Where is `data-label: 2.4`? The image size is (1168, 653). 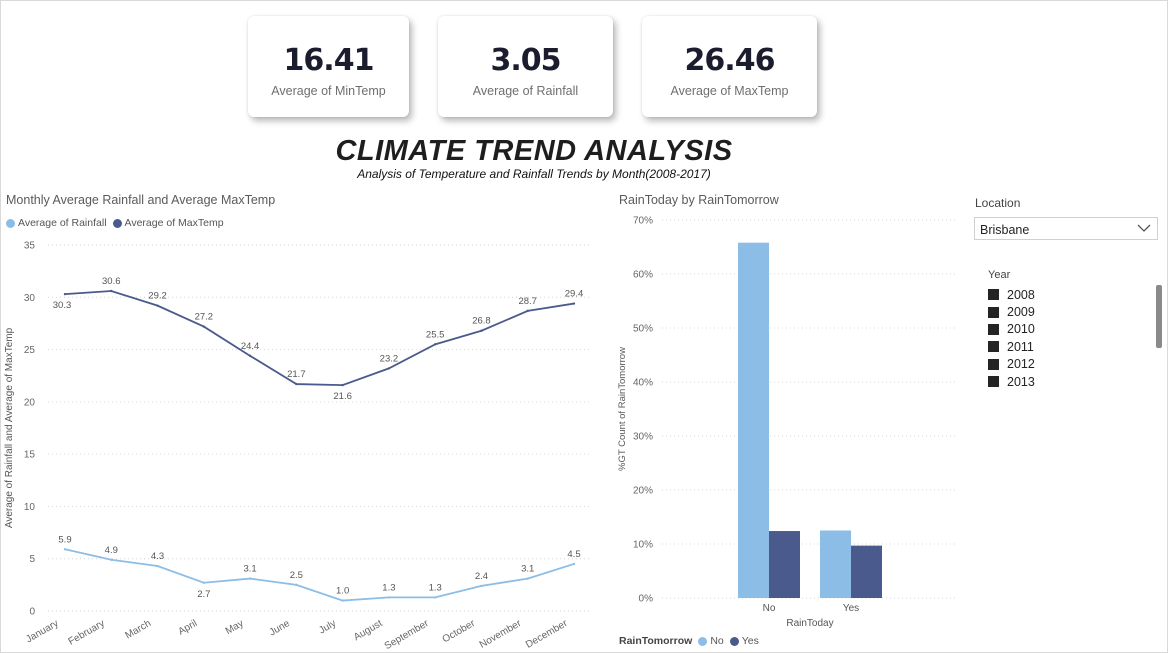 data-label: 2.4 is located at coordinates (481, 576).